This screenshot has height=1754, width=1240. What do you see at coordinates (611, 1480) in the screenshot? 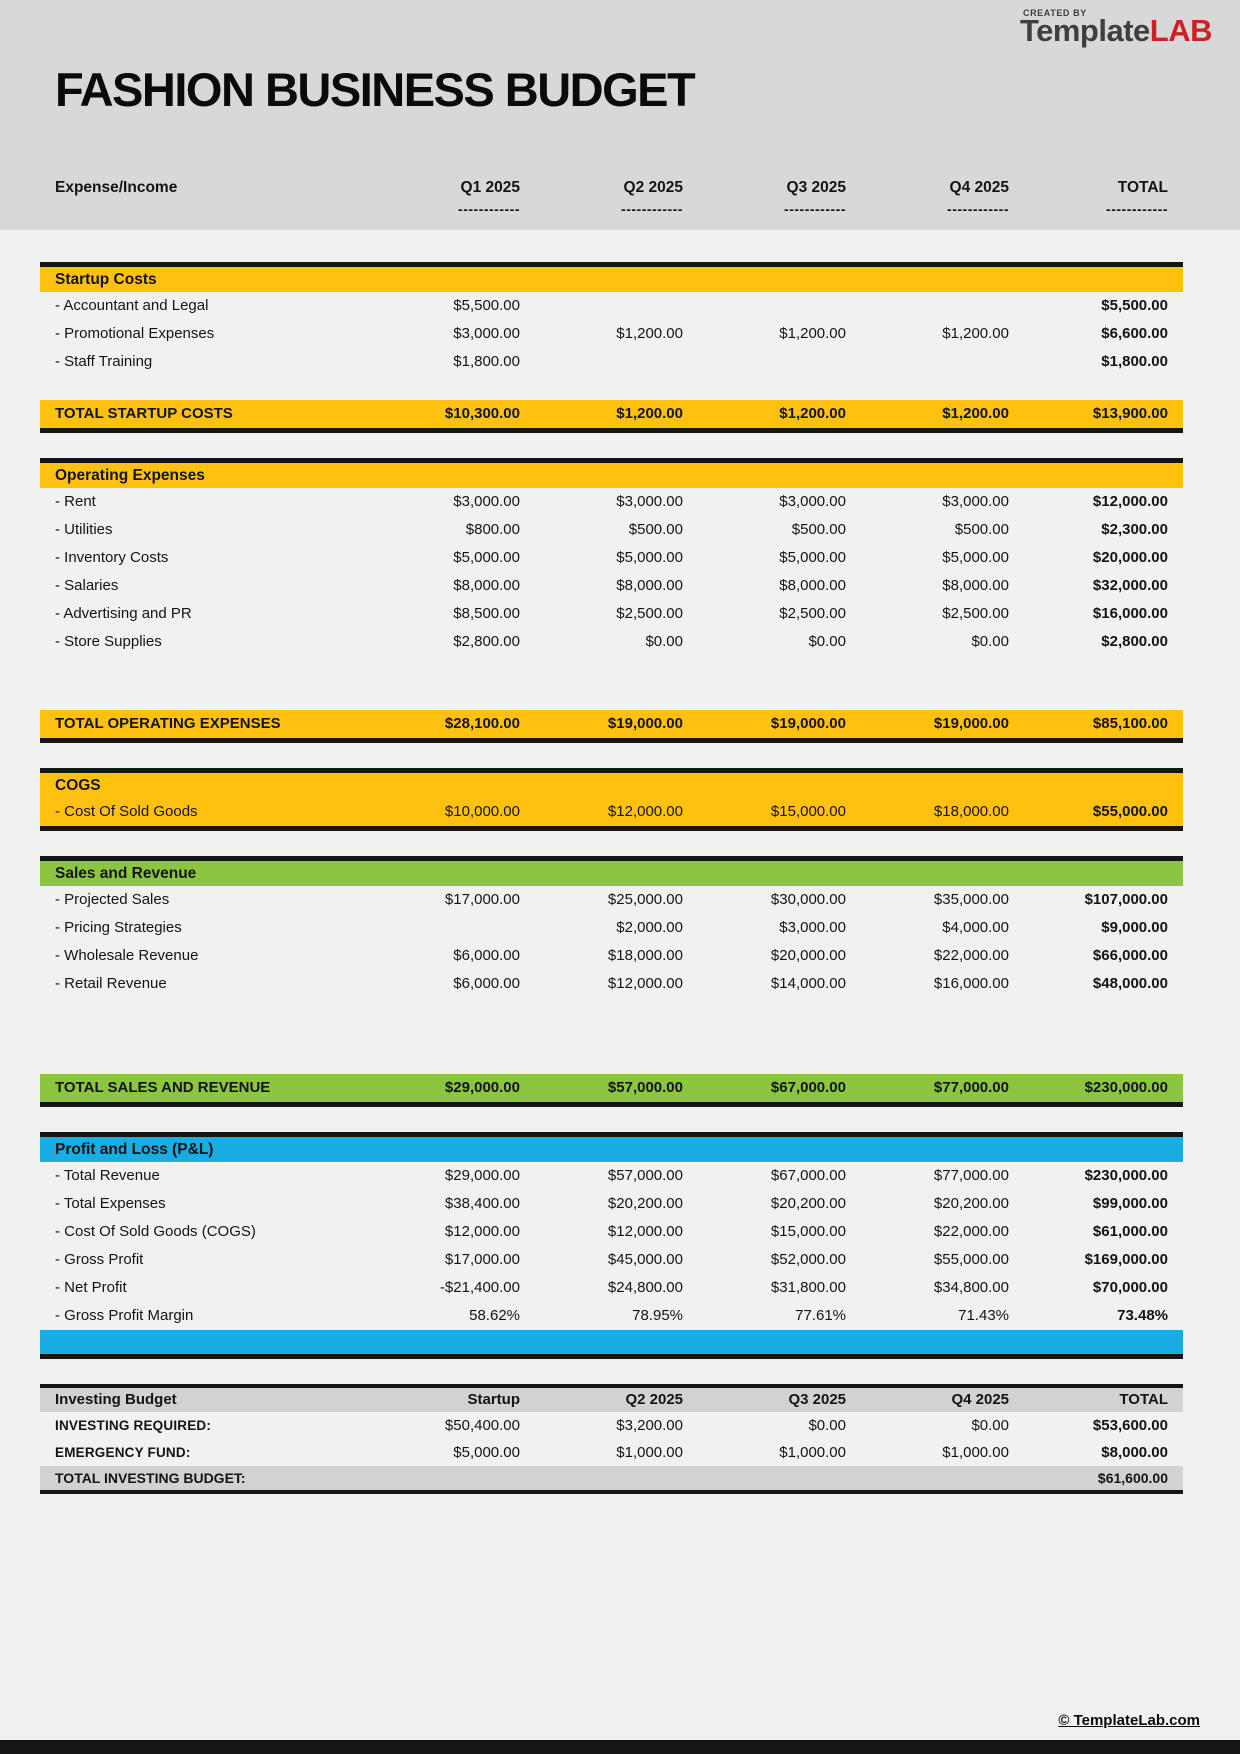
I see `investing-total-row: TOTAL INVESTING BUDGET: $61,600.00` at bounding box center [611, 1480].